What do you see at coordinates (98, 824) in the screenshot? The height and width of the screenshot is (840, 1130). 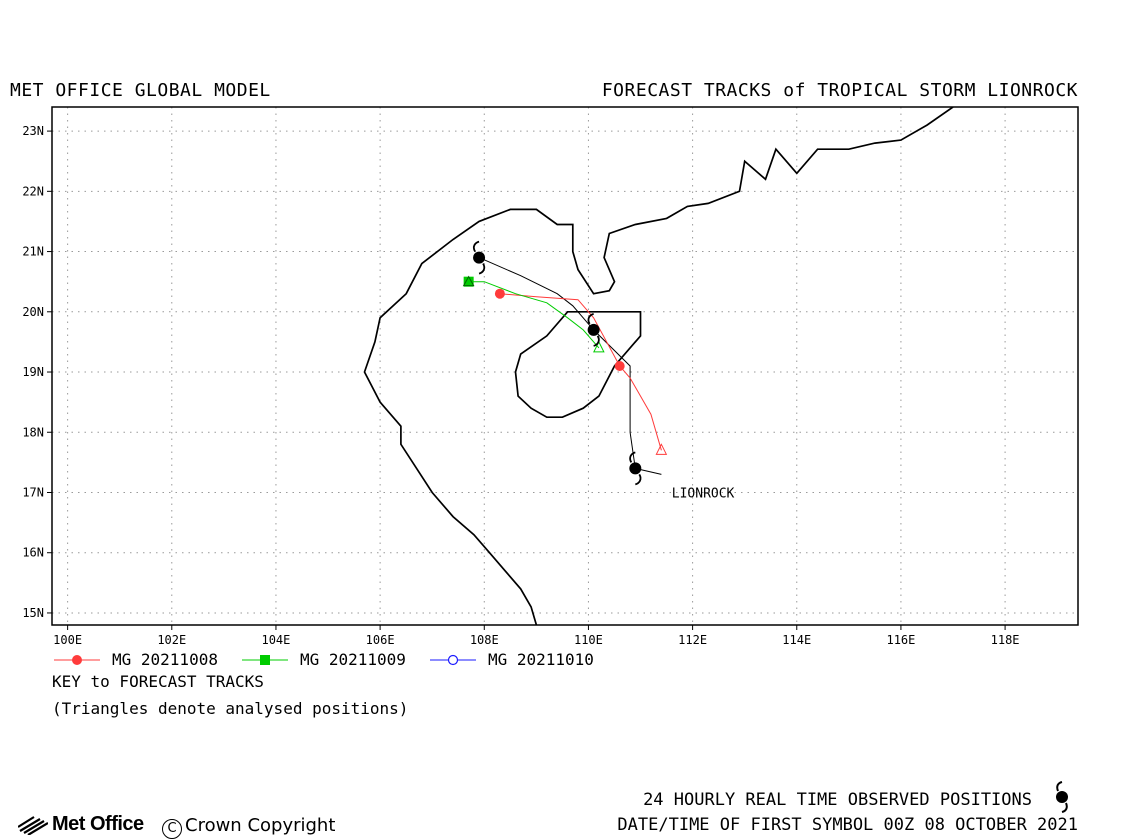 I see `logo-text: Met Office` at bounding box center [98, 824].